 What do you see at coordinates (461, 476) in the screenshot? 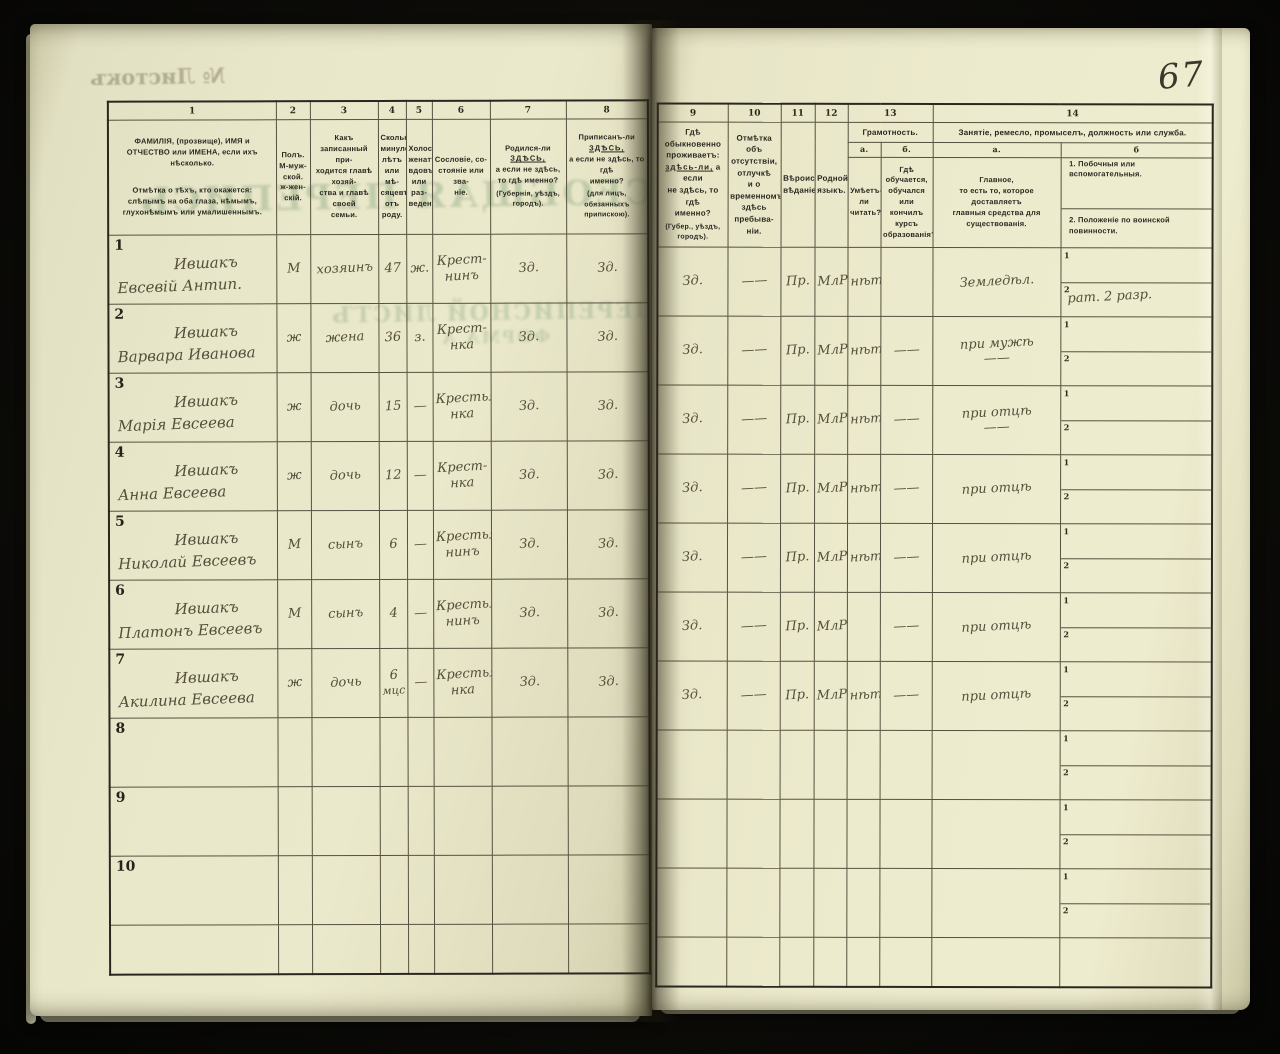
I see `cell-estate: Крест-нка` at bounding box center [461, 476].